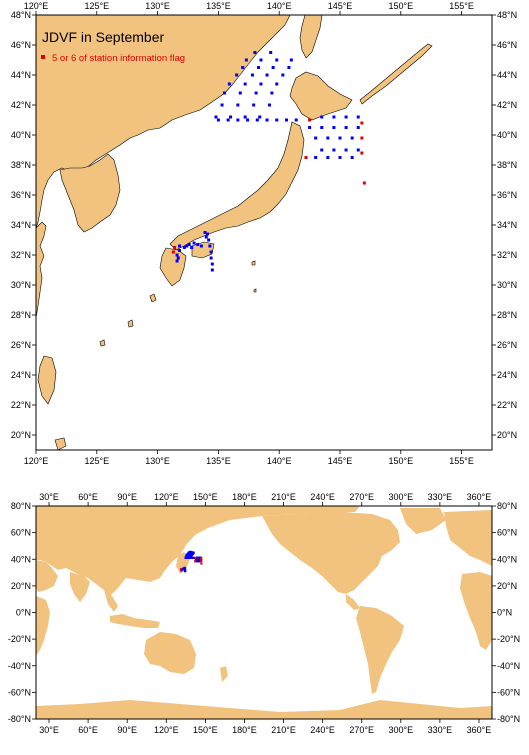 The width and height of the screenshot is (529, 755). Describe the element at coordinates (507, 375) in the screenshot. I see `regional-lat-label-right: 24°N` at that location.